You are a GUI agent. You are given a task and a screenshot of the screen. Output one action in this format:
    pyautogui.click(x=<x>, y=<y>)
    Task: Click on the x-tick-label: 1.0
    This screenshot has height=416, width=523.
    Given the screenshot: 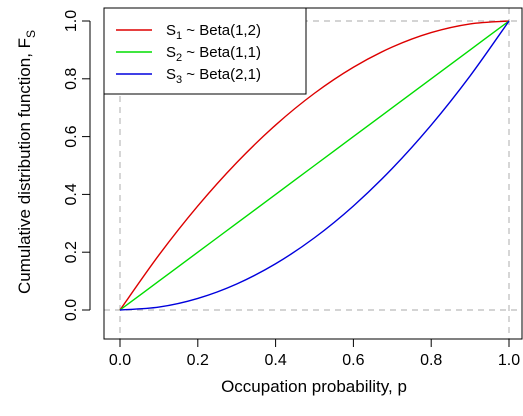 What is the action you would take?
    pyautogui.click(x=509, y=360)
    